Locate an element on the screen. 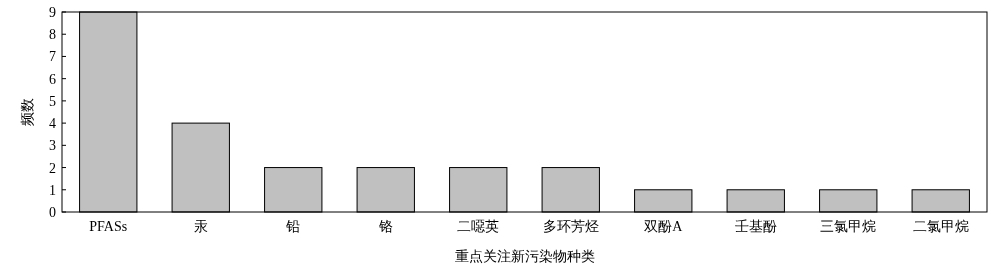 Image resolution: width=1004 pixels, height=269 pixels. x-axis-title: 重点关注新污染物种类 is located at coordinates (524, 256).